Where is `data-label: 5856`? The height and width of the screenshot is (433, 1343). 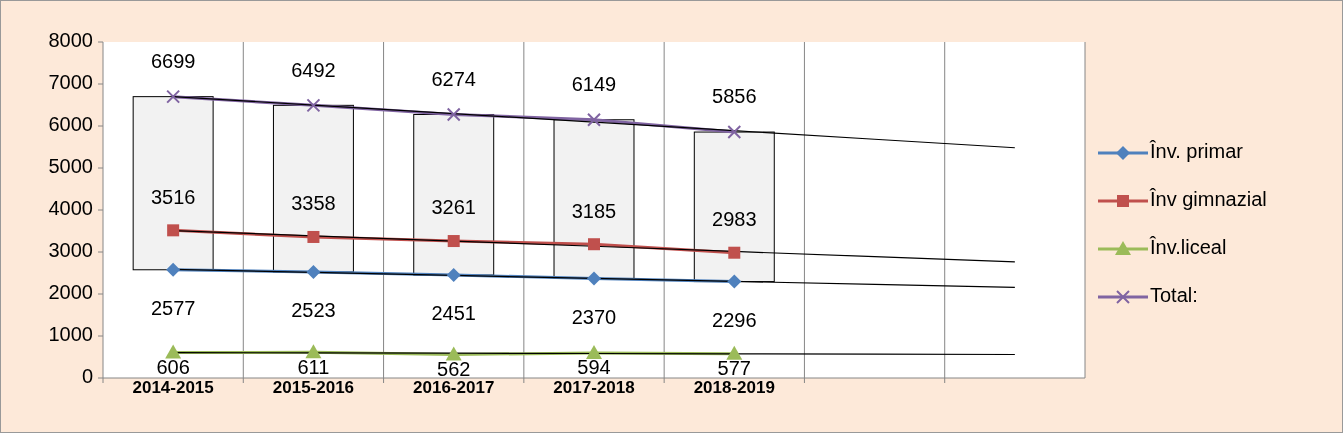 data-label: 5856 is located at coordinates (734, 96).